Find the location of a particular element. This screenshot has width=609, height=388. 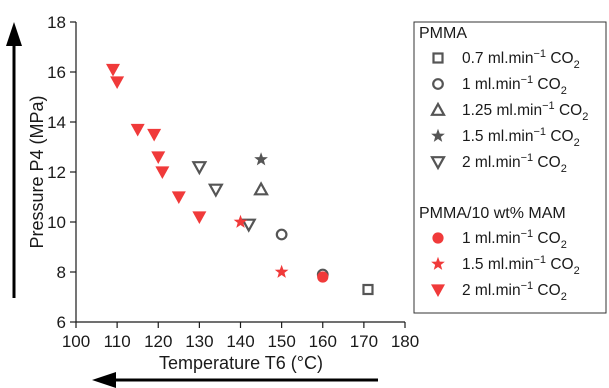

y-axis-ticks: 6 8 10 12 14 16 18 is located at coordinates (61, 172).